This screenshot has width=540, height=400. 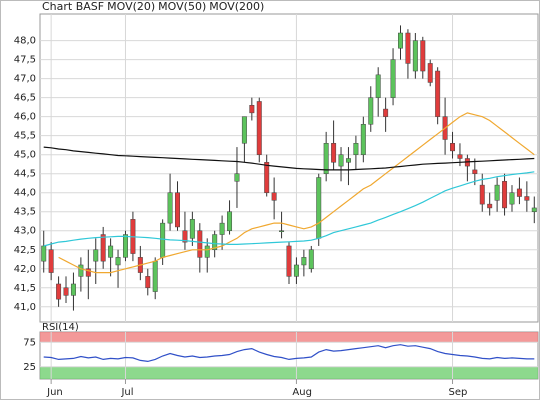 What do you see at coordinates (25, 117) in the screenshot?
I see `y-tick-label: 46,0` at bounding box center [25, 117].